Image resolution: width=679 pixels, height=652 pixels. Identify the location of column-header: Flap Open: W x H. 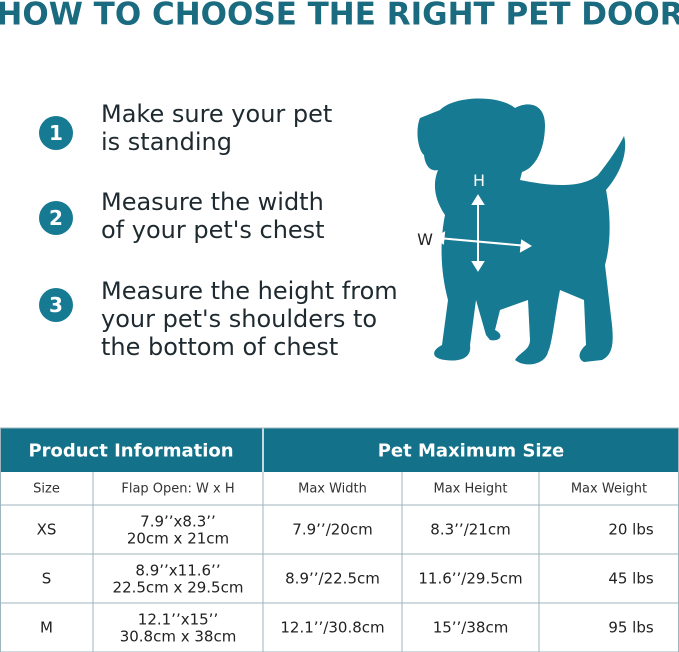
(177, 489).